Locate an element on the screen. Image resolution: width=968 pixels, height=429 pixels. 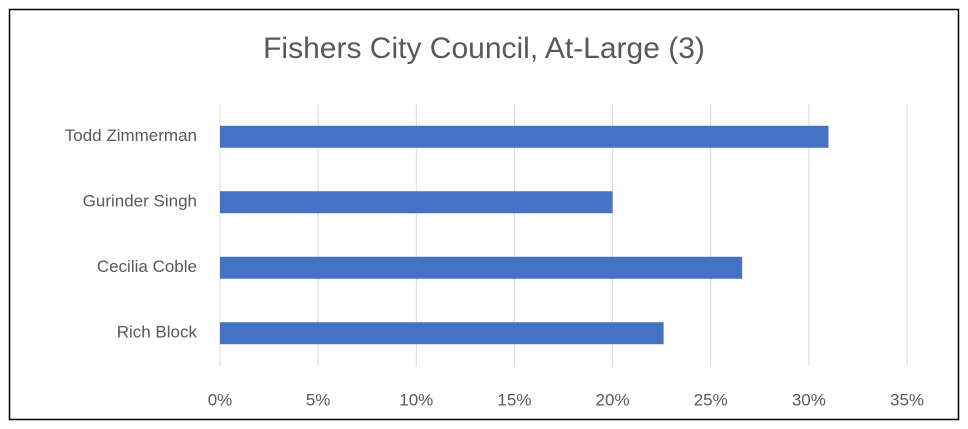
x-tick-label: 15% is located at coordinates (514, 399).